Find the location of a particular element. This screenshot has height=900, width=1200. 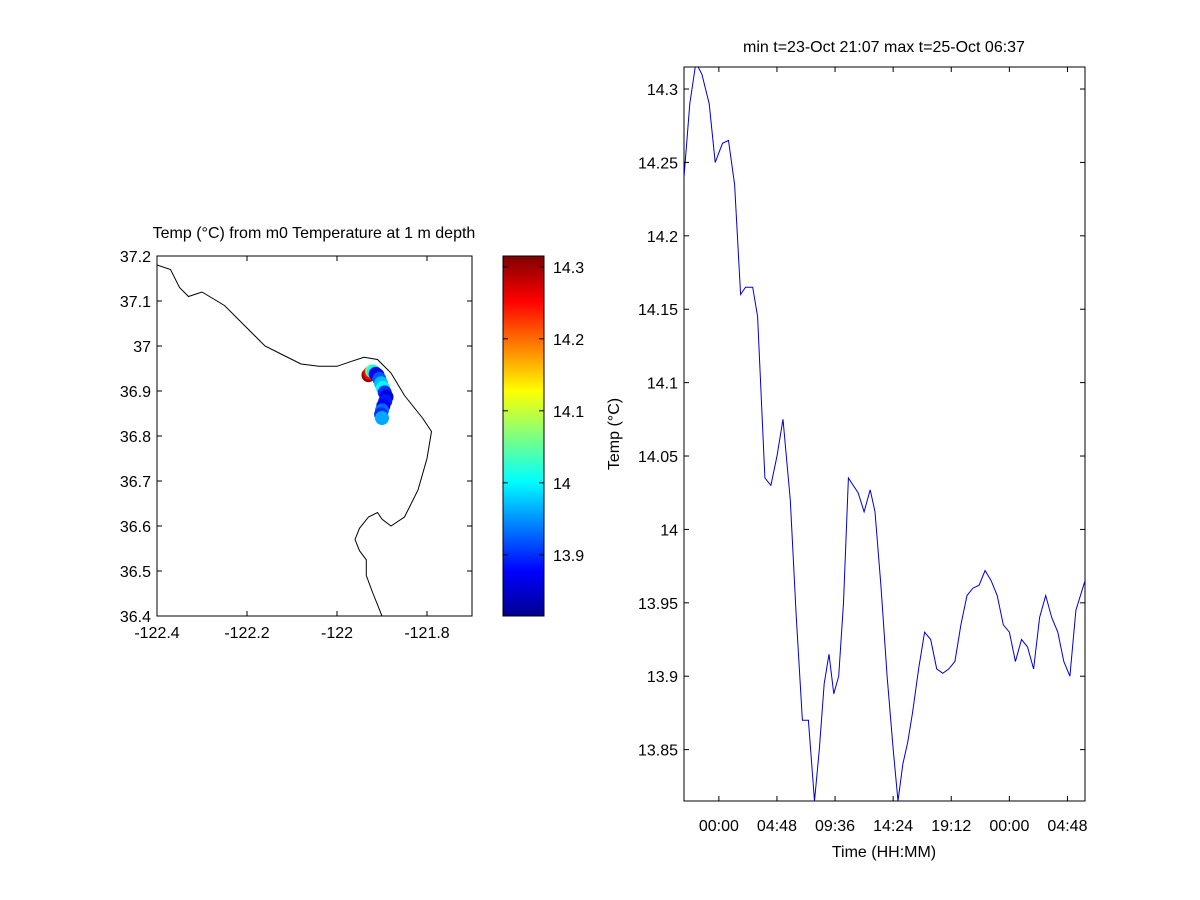

map-x-ticks: -122.4 -122.2 -122 -121.8 is located at coordinates (292, 449).